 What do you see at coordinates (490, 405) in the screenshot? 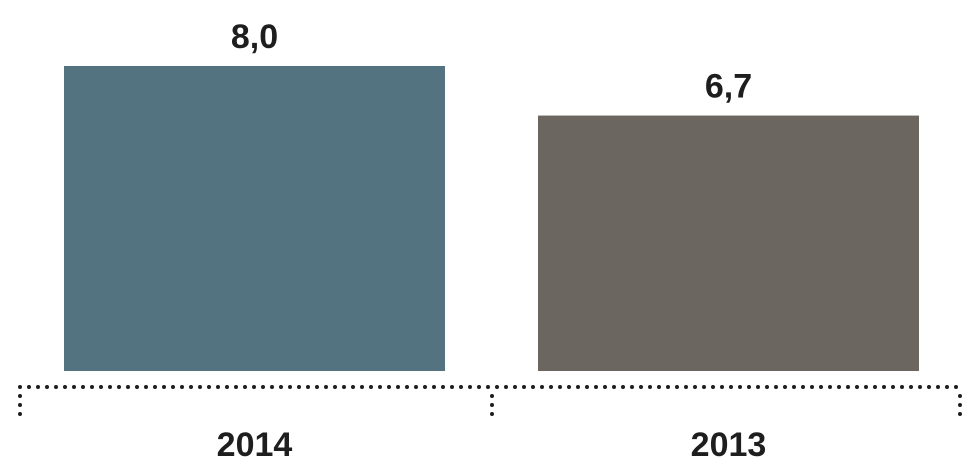
I see `category-axis` at bounding box center [490, 405].